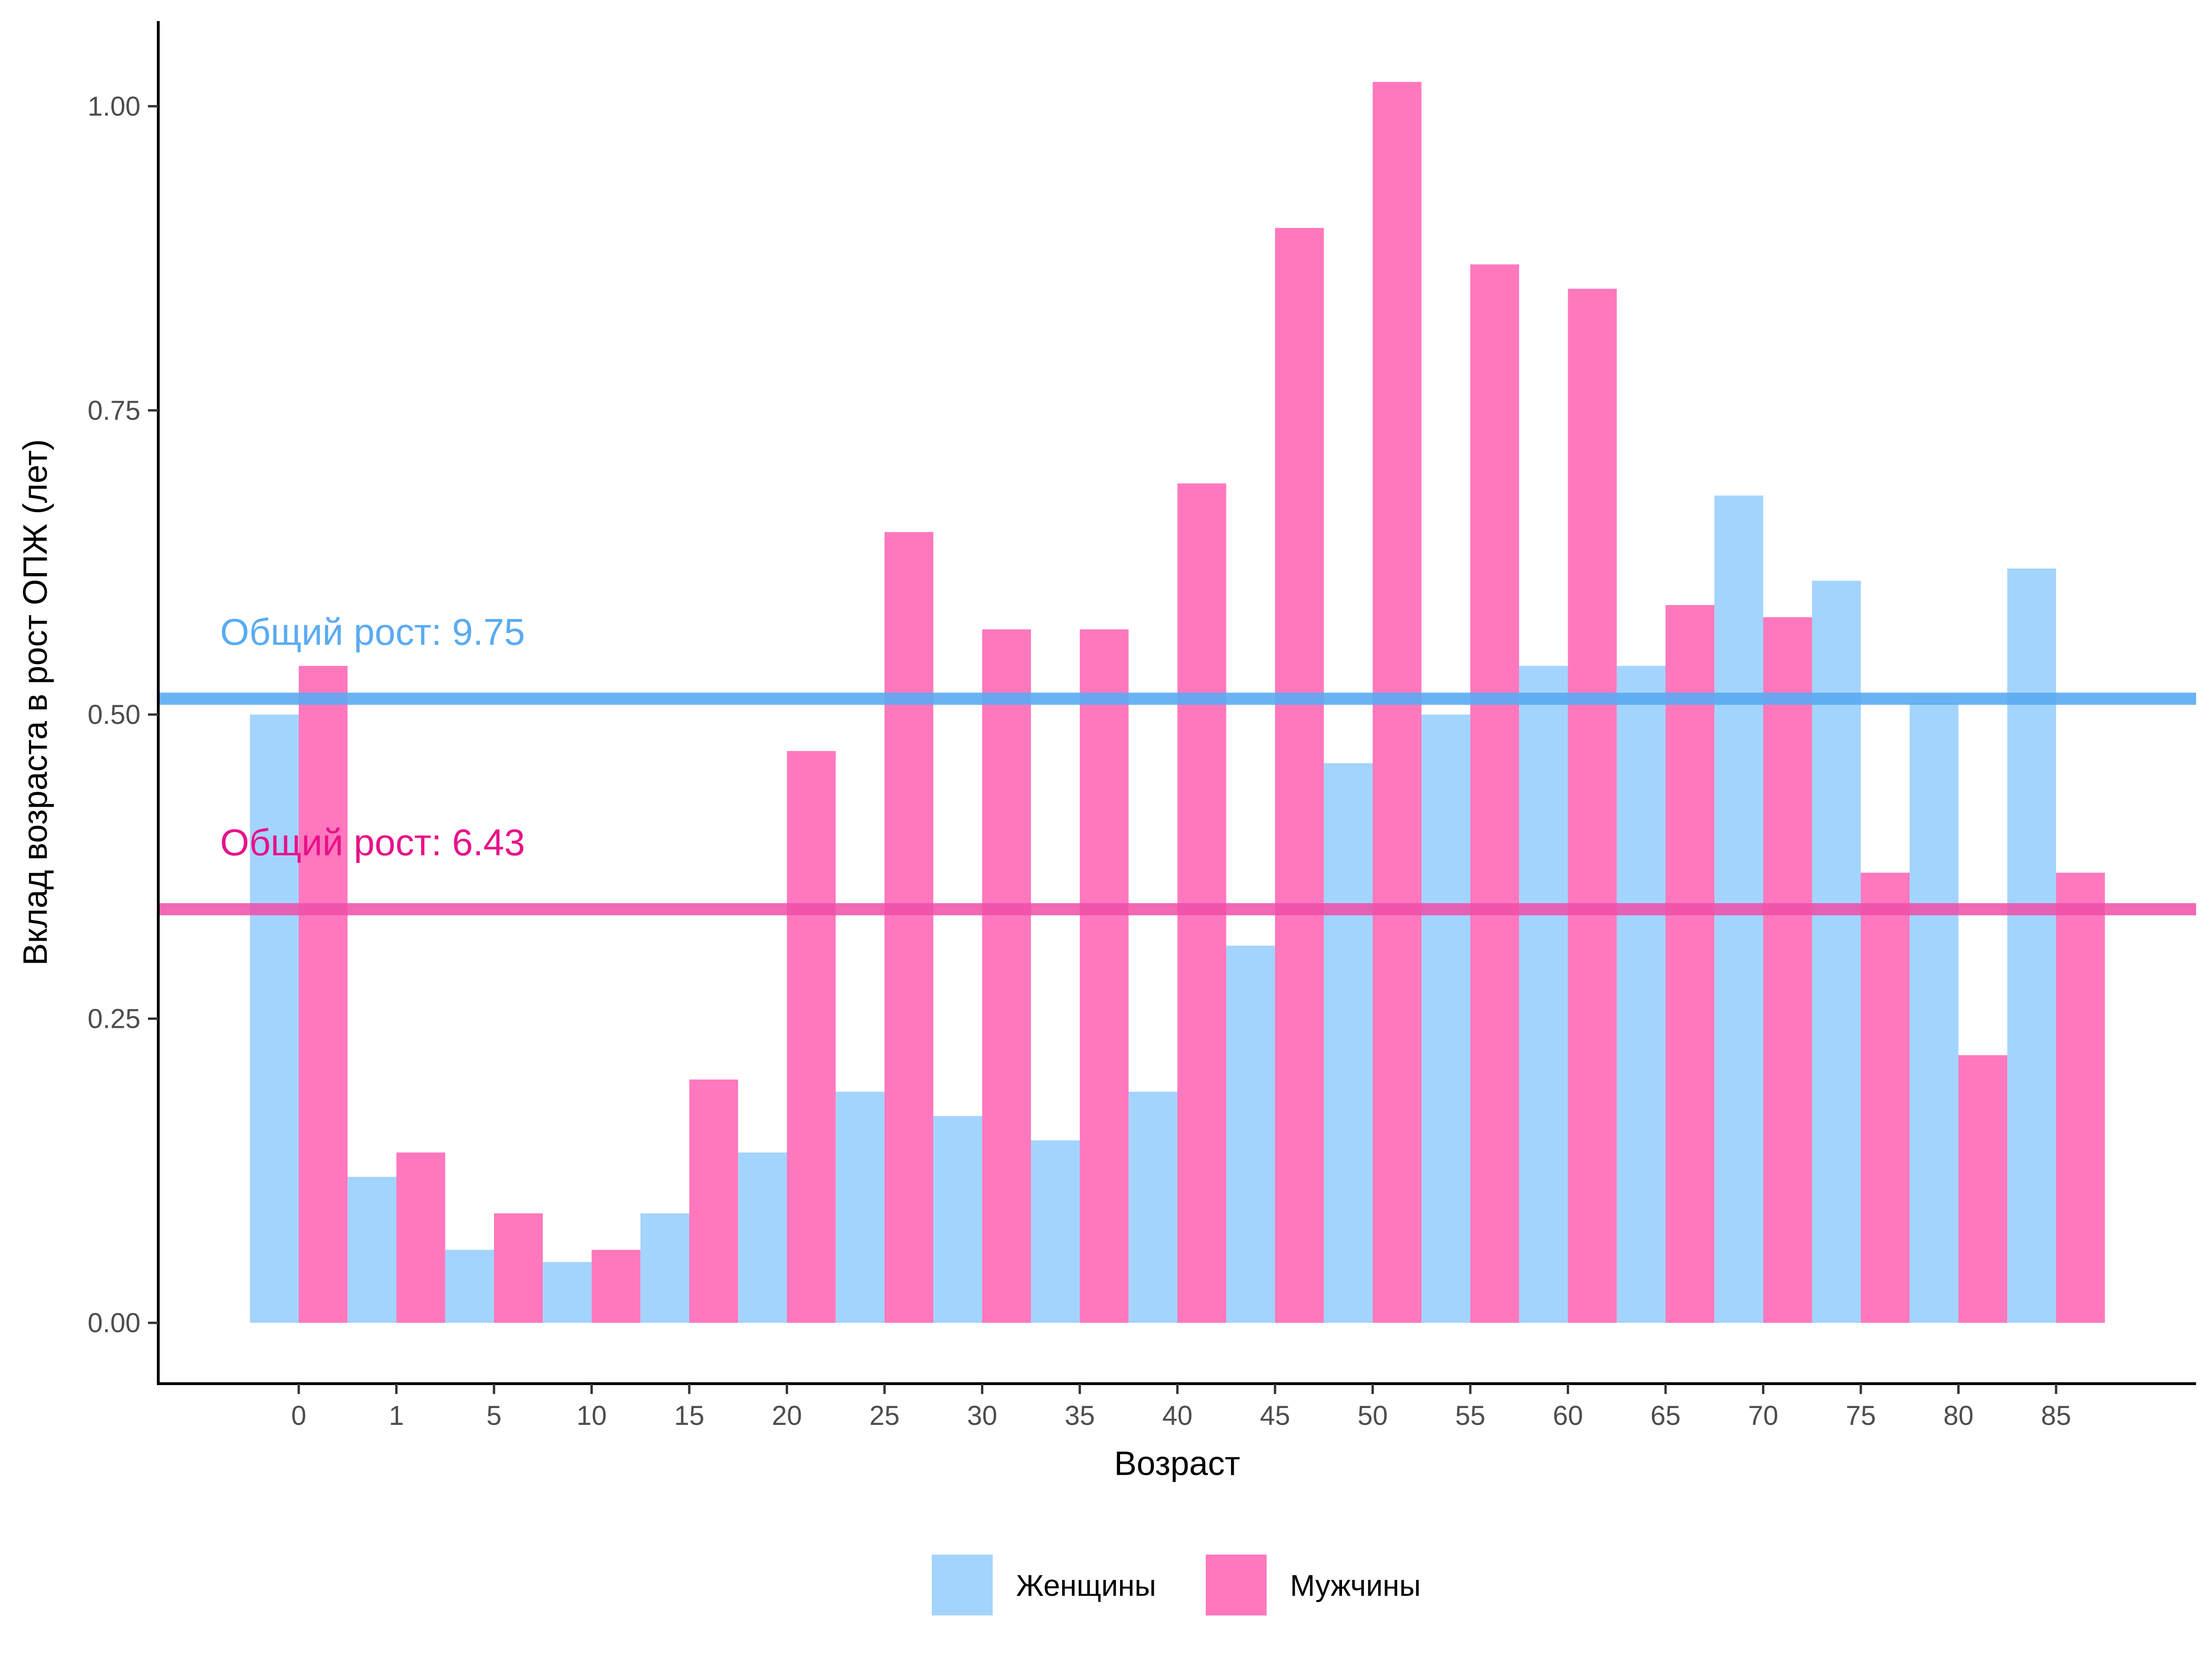 The height and width of the screenshot is (1659, 2212). I want to click on x-ticks: 0 1 5 10 15 20 25 30 35 40 45 50 55 60 65 70 75 80 85, so click(1181, 1407).